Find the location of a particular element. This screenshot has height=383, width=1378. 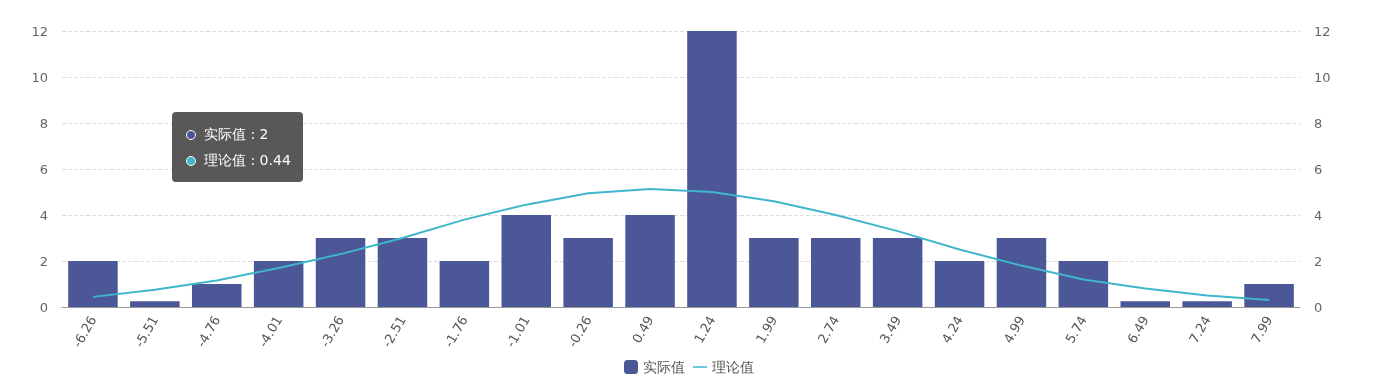

annotation: 理论值 : 0.44 is located at coordinates (247, 161).